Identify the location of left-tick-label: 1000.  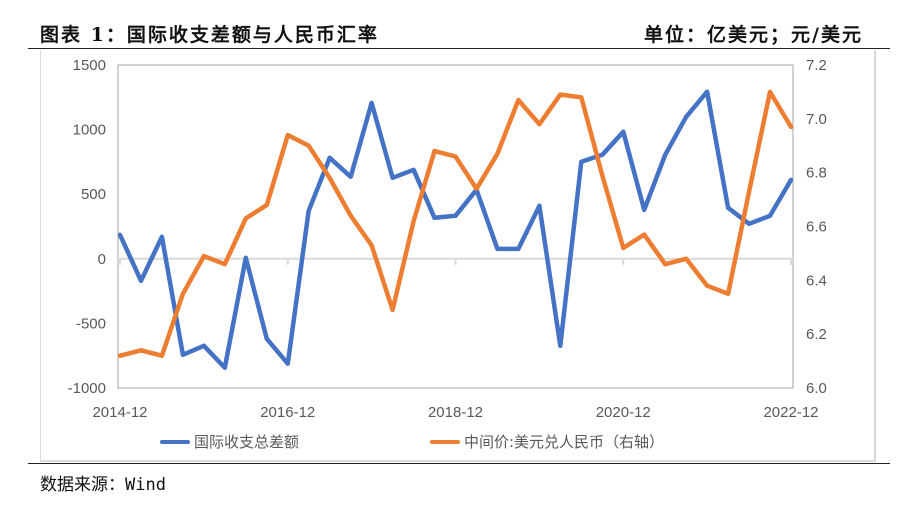
(89, 130).